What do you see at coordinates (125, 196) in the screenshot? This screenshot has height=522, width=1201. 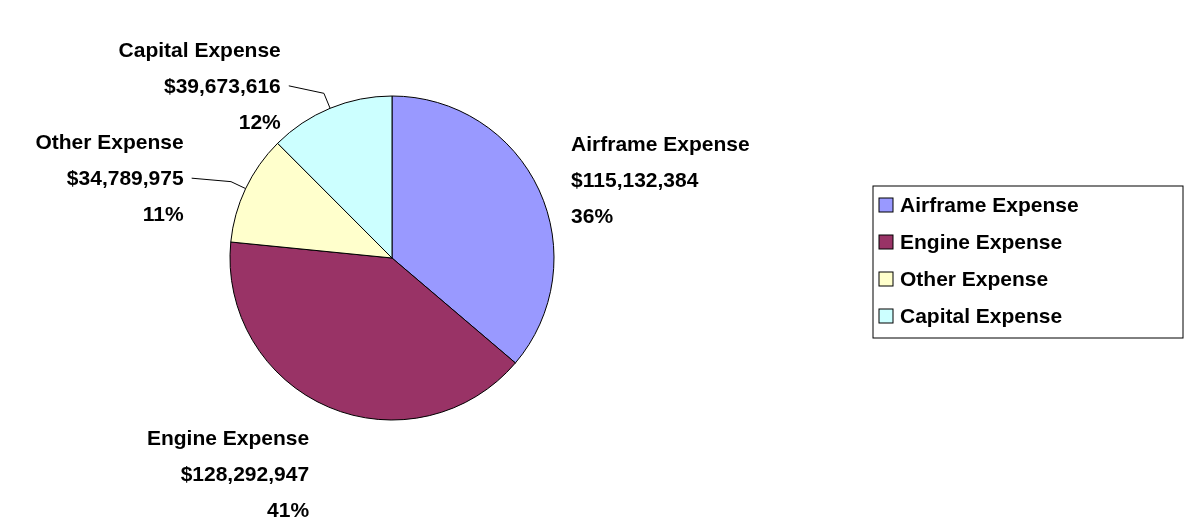 I see `data-label: $34,789,975 11%` at bounding box center [125, 196].